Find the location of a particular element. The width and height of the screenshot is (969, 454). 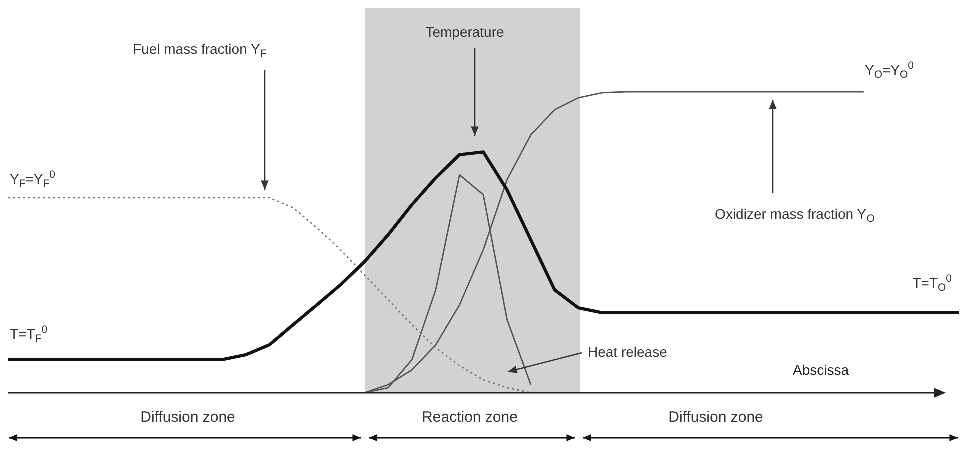

text: Reaction zone is located at coordinates (470, 417).